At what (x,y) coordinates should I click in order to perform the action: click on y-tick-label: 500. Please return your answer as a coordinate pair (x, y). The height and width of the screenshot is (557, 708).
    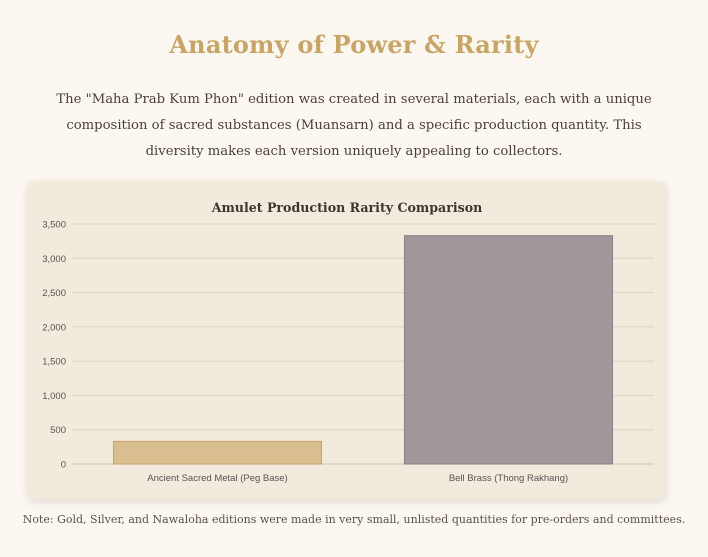
    Looking at the image, I should click on (58, 430).